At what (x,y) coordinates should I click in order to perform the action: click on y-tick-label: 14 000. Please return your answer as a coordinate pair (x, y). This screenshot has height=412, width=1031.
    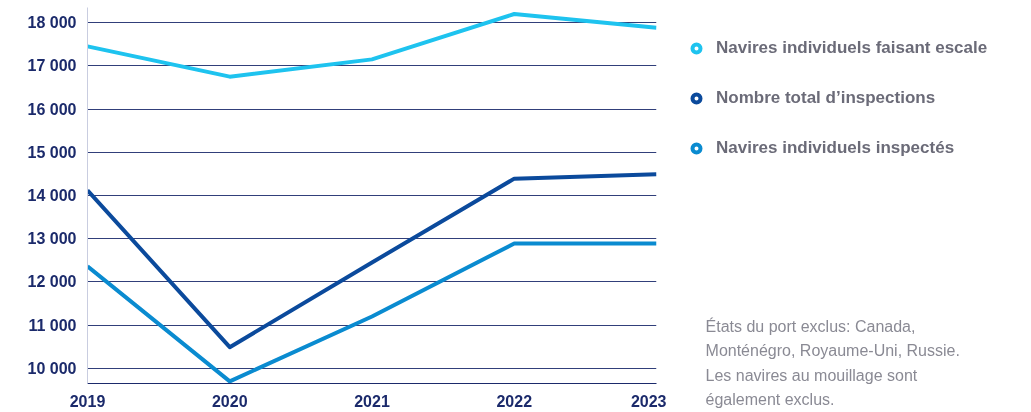
    Looking at the image, I should click on (52, 195).